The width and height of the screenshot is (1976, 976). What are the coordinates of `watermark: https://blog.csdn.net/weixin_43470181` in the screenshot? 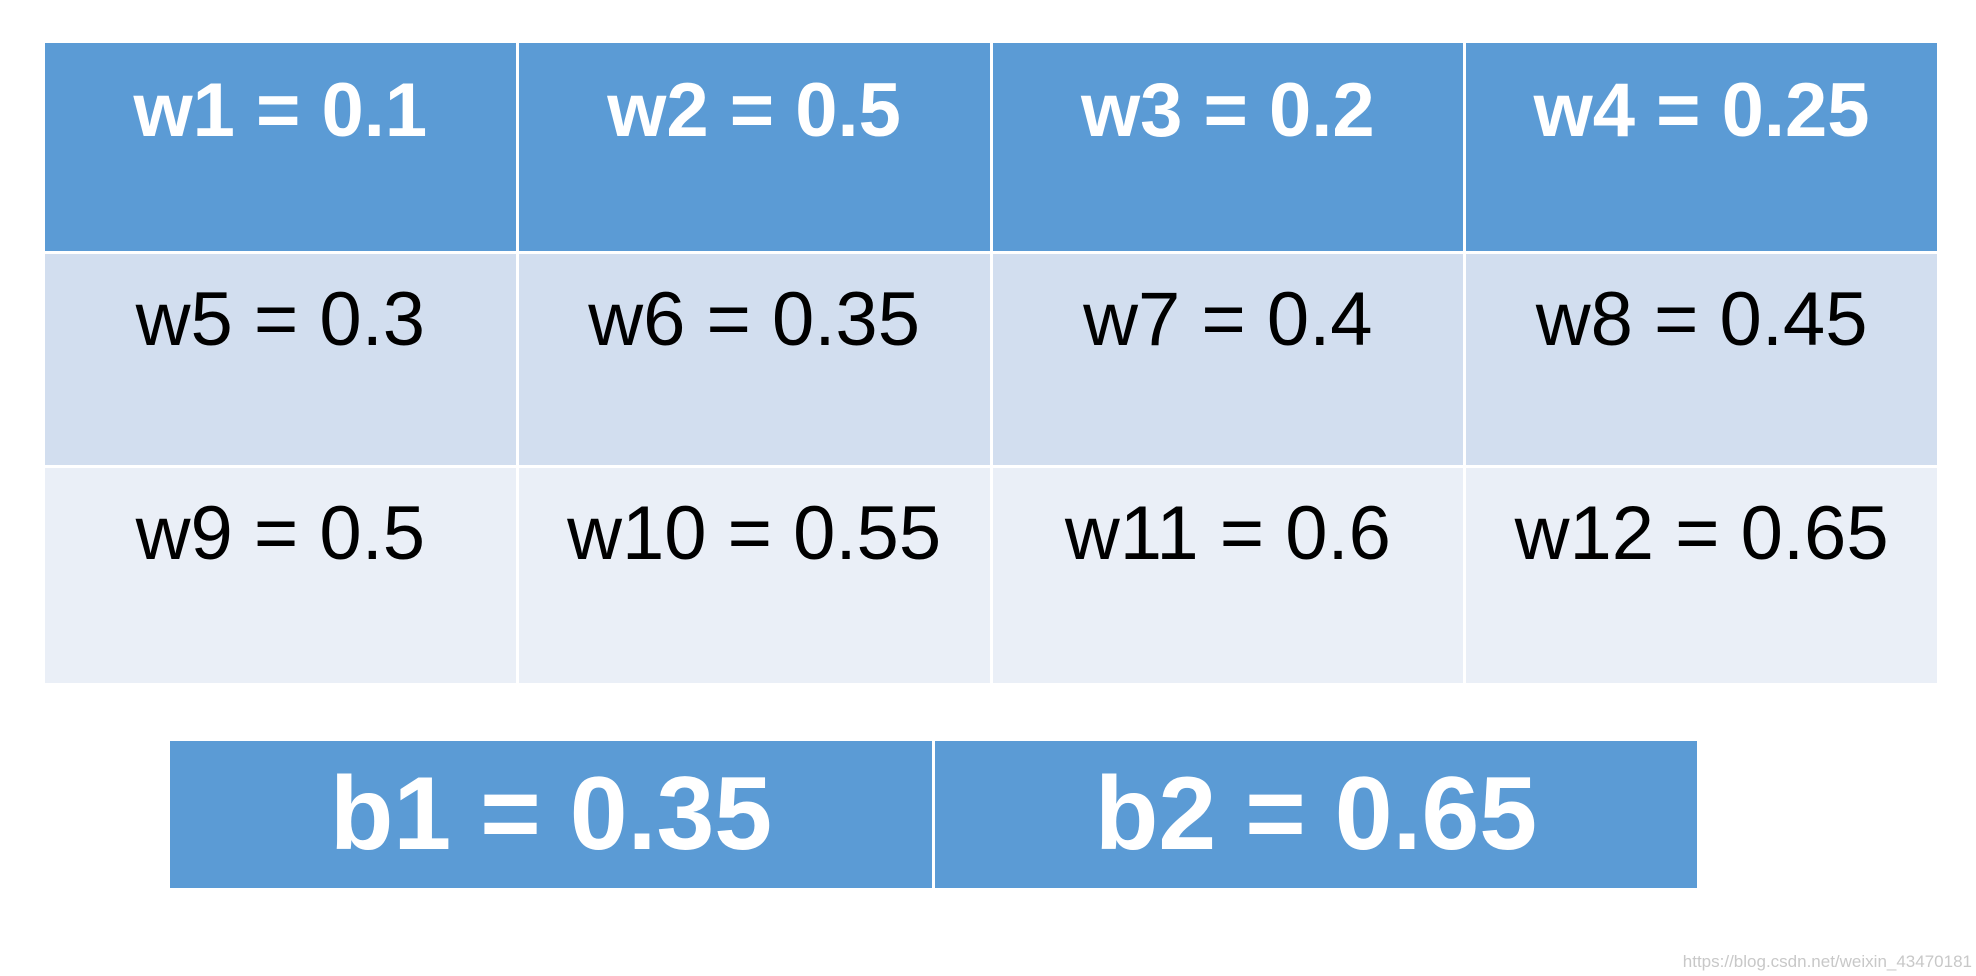 It's located at (1827, 961).